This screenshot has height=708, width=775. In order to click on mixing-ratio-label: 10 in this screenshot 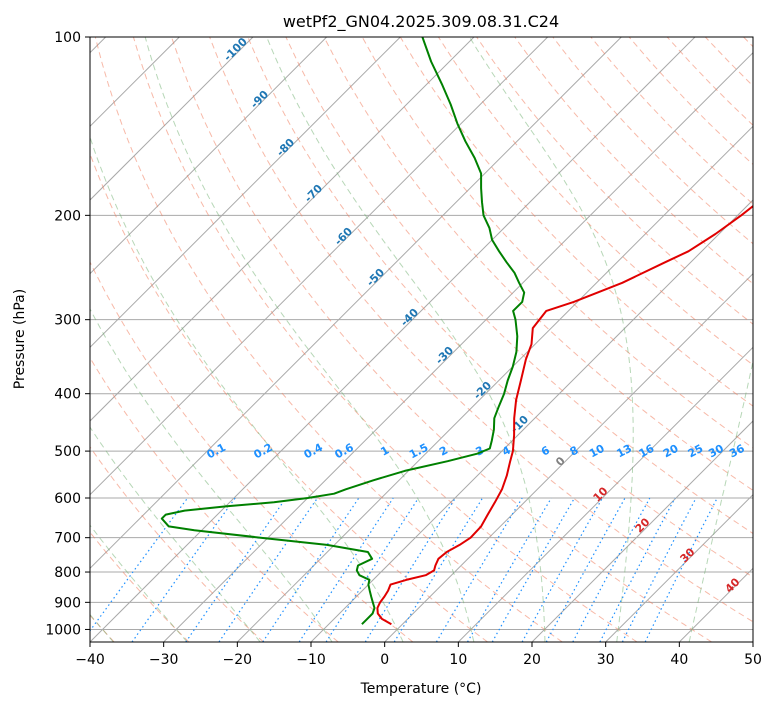, I will do `click(597, 451)`.